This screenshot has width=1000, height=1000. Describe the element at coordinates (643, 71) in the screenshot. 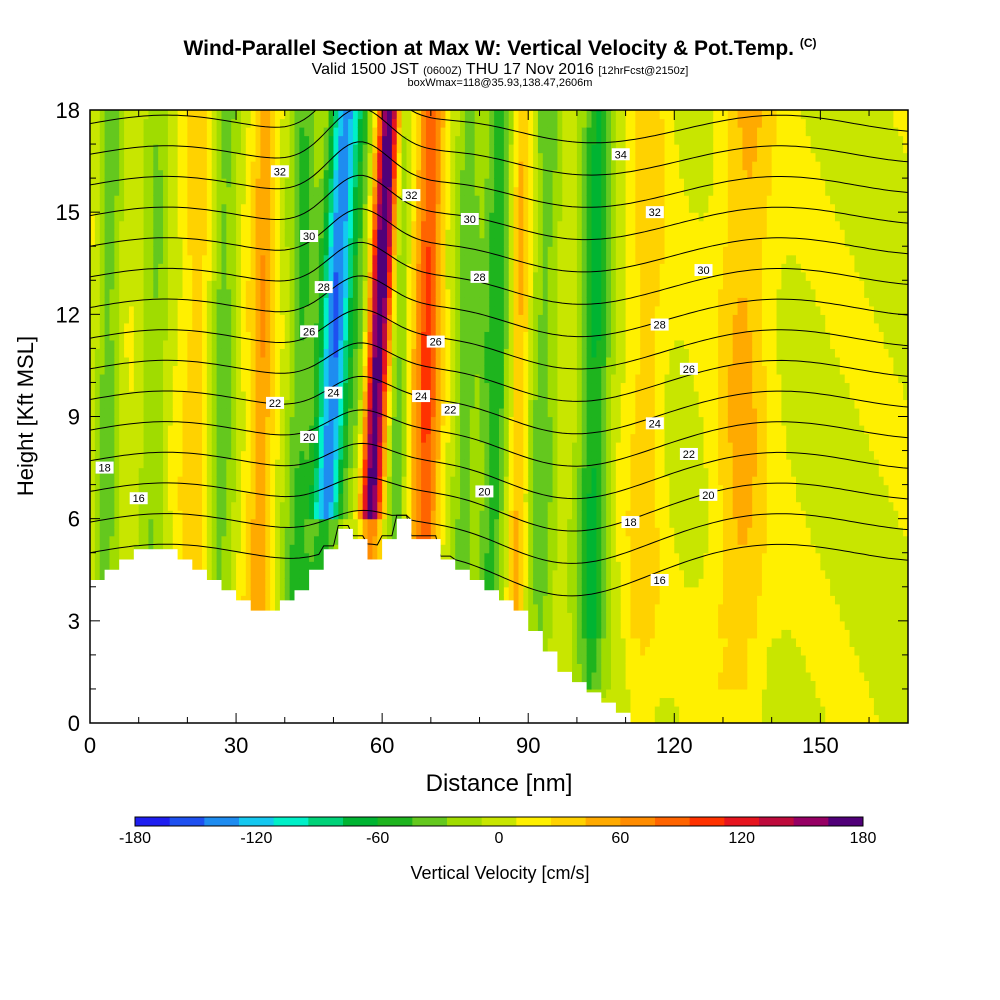

I see `forecast-info: [12hrFcst@2150z]` at that location.